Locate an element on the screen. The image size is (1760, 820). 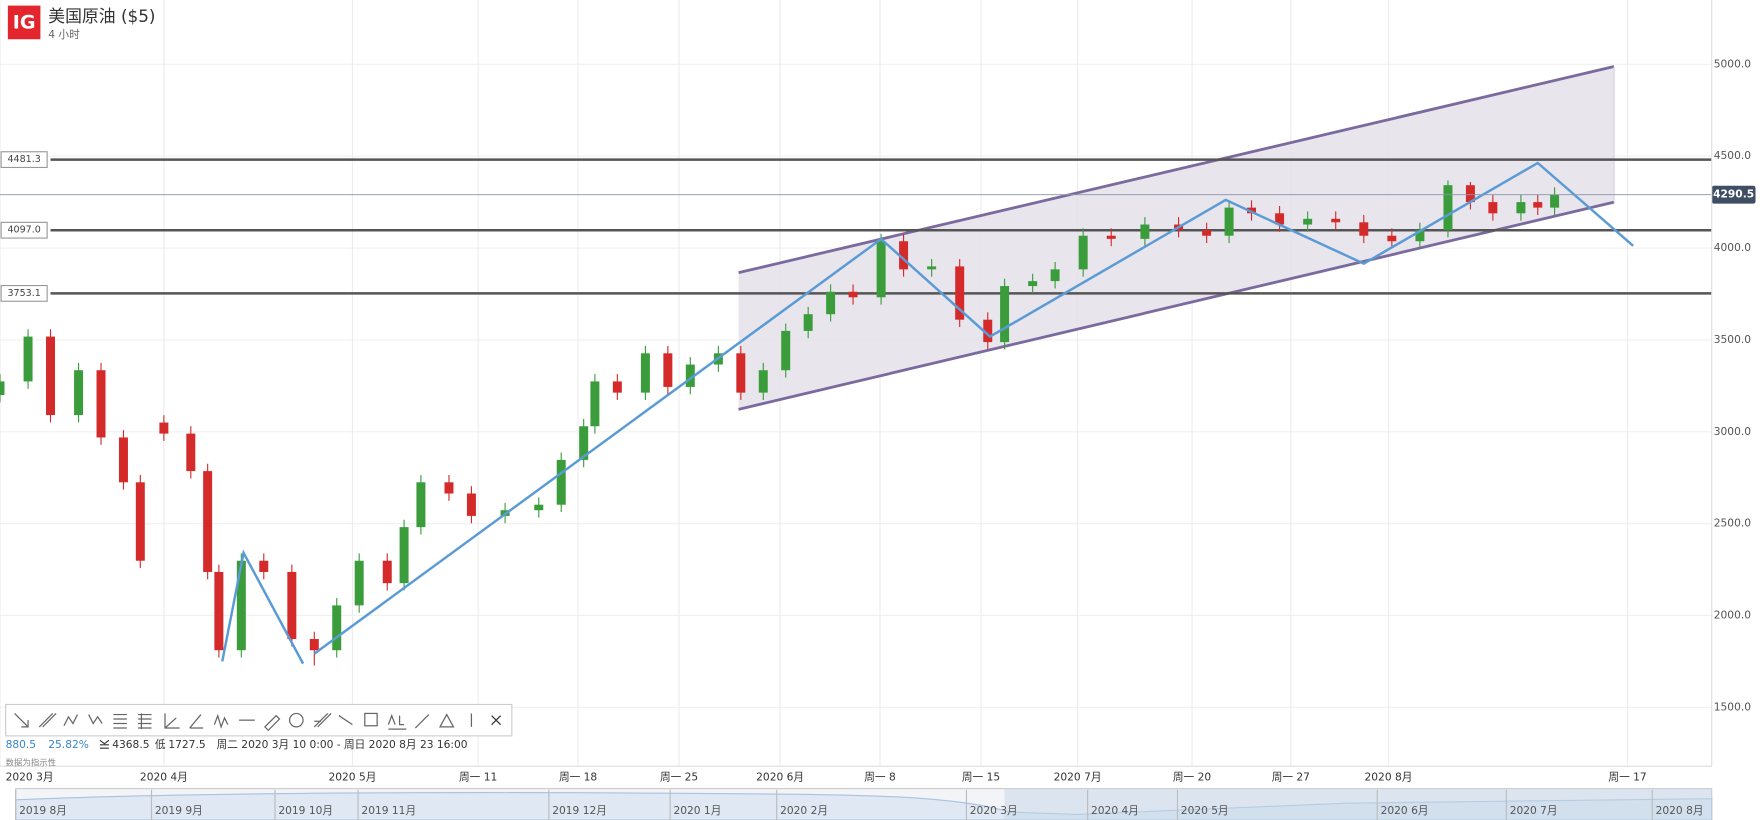
navigator-label: 2019 12月 is located at coordinates (579, 810).